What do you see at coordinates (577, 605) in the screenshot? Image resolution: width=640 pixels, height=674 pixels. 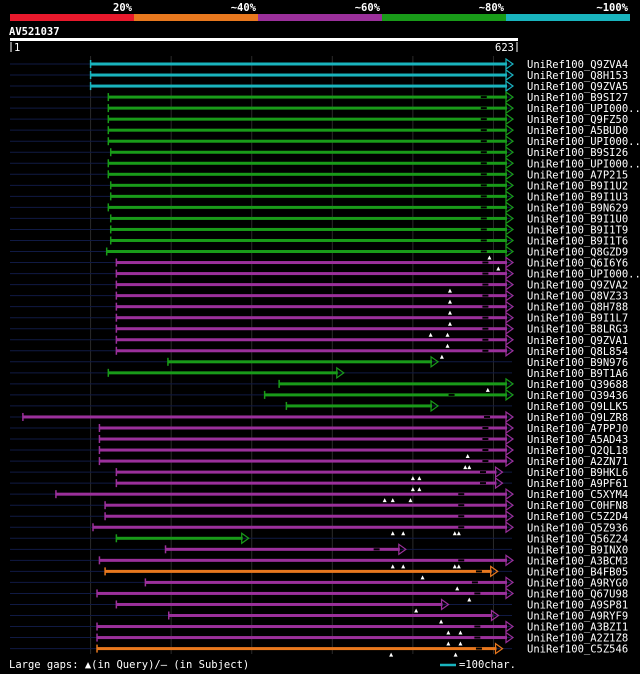 I see `hit-label: UniRef100_A9SP81` at bounding box center [577, 605].